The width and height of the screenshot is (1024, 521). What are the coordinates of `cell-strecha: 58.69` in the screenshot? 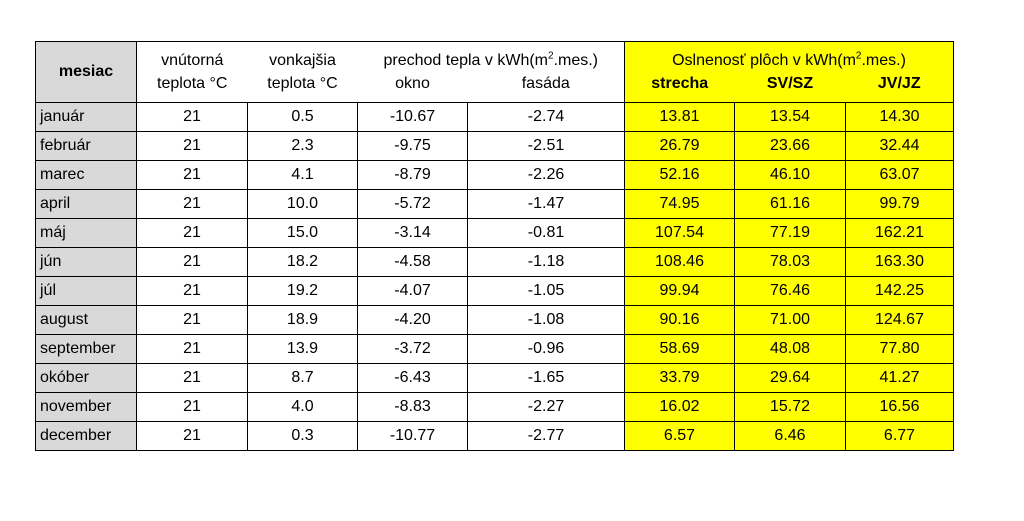 It's located at (679, 349).